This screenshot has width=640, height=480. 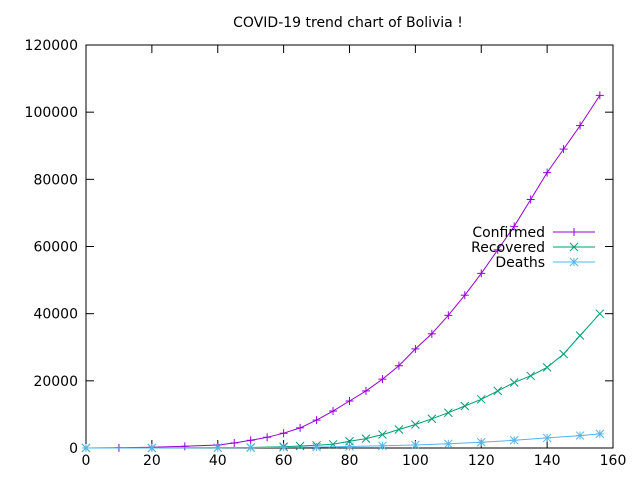 I want to click on x-tick-label: 160, so click(x=613, y=461).